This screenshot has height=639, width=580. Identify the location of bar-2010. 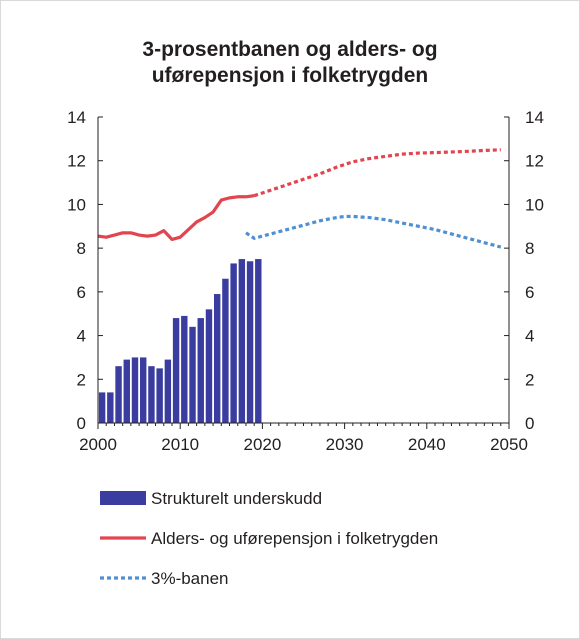
(184, 369).